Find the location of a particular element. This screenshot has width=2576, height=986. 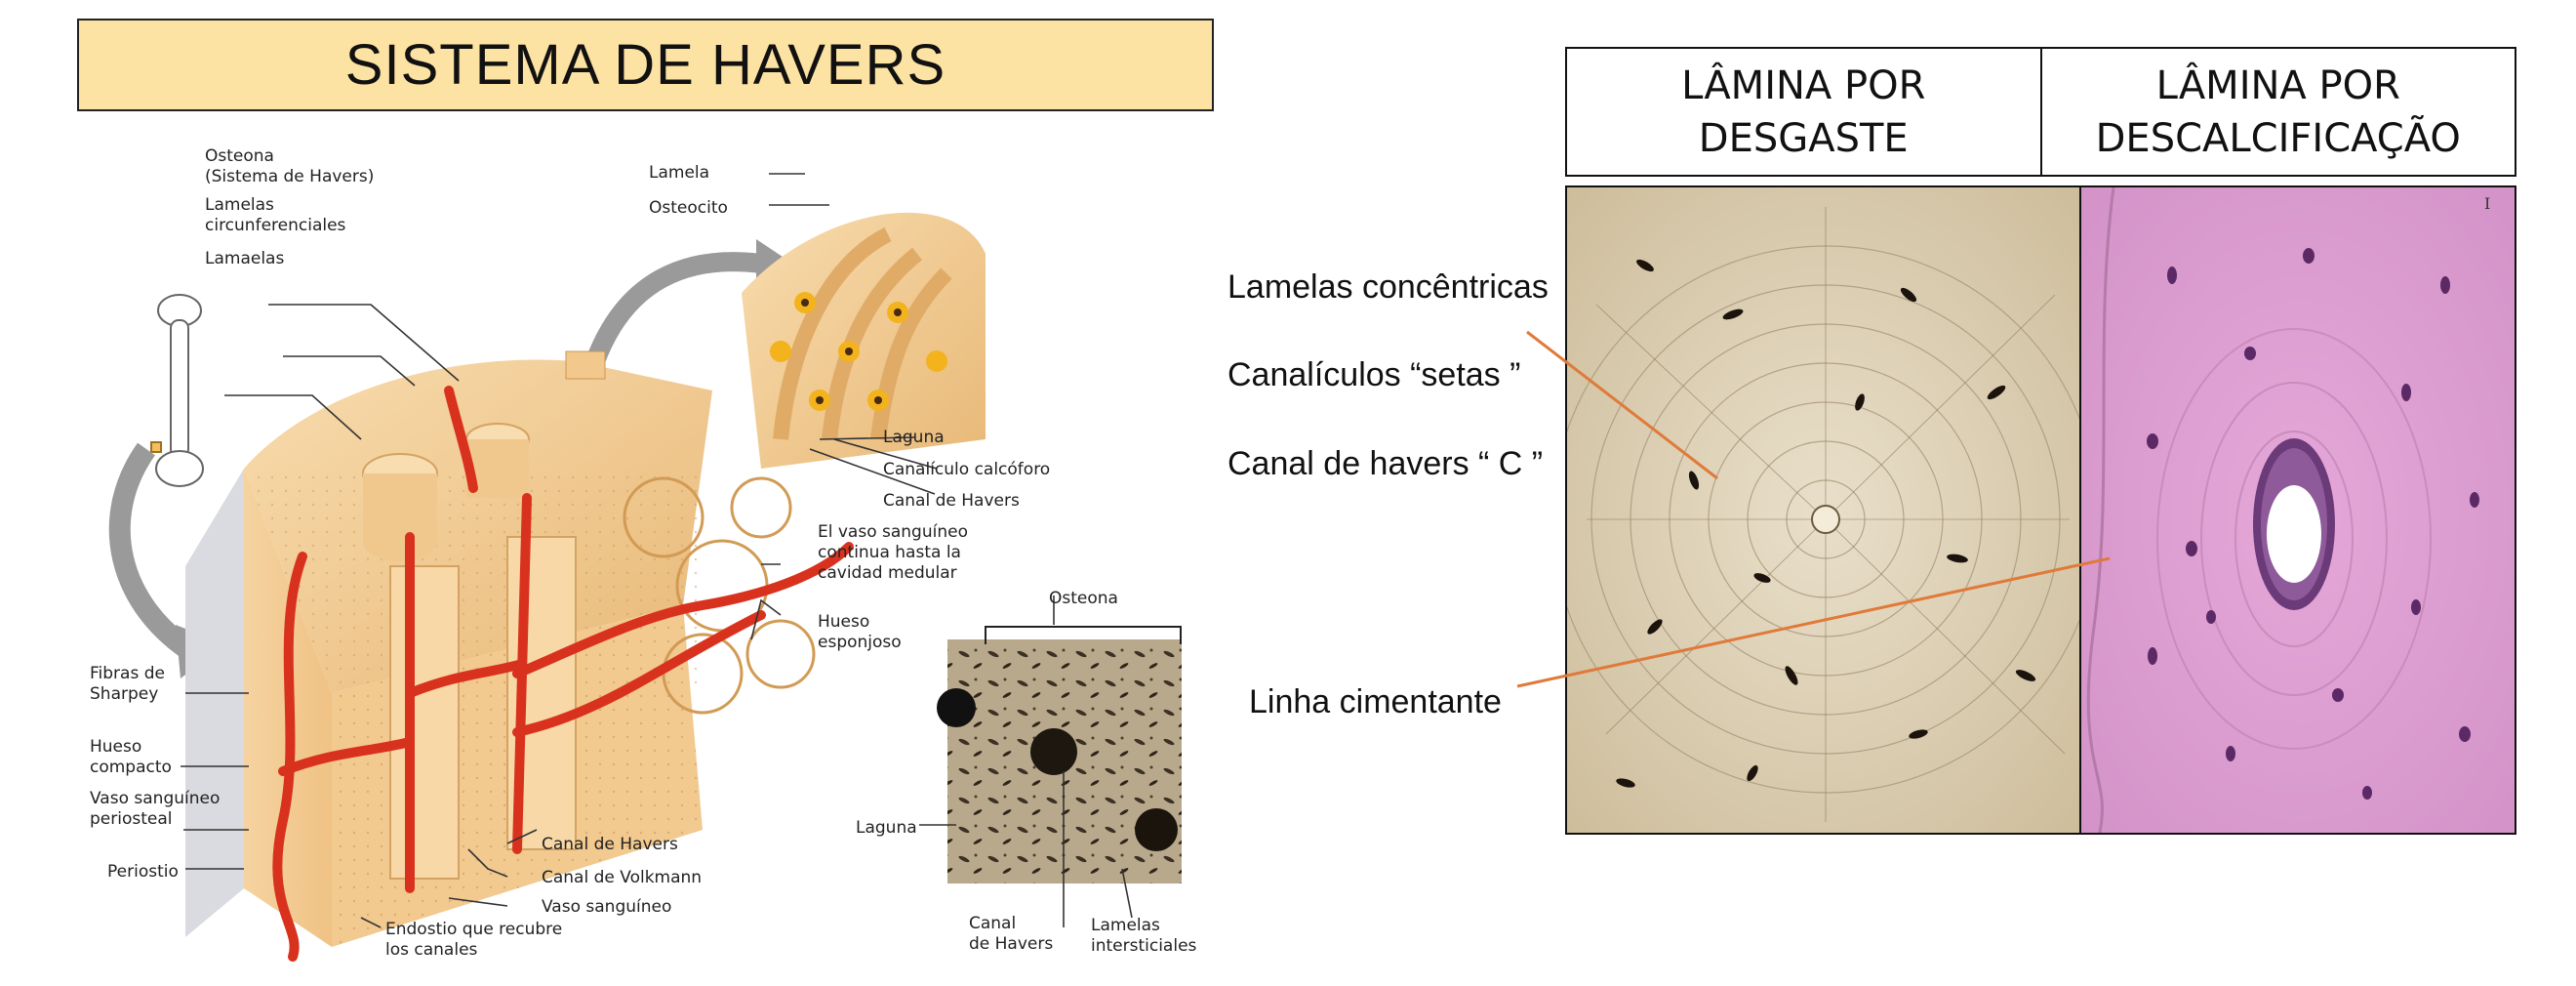

title-banner: SISTEMA DE HAVERS is located at coordinates (645, 65).